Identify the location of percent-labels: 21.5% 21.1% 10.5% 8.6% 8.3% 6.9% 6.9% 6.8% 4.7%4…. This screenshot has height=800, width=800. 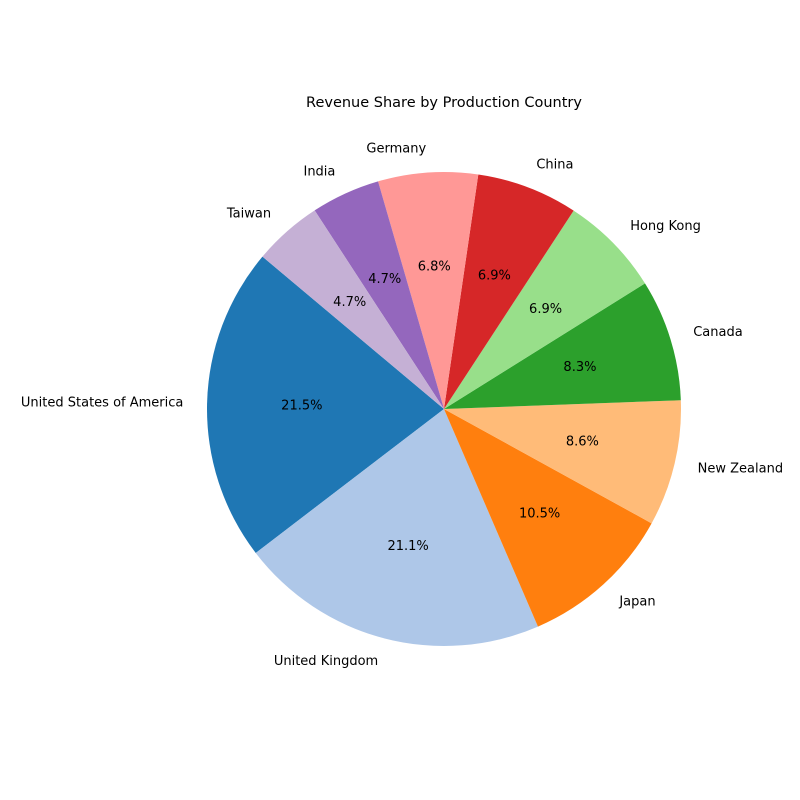
(440, 407).